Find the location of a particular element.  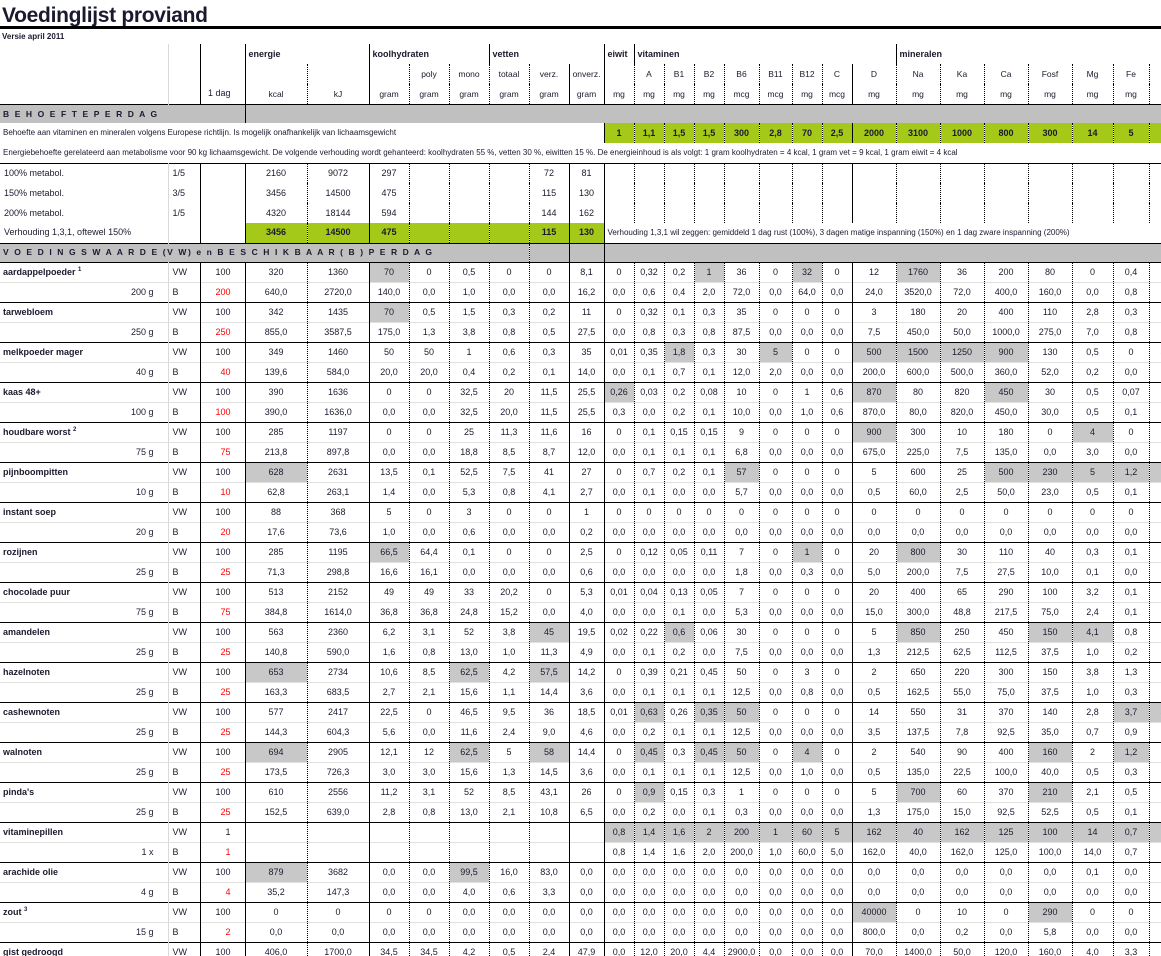

vw-cell: 800 is located at coordinates (918, 552).